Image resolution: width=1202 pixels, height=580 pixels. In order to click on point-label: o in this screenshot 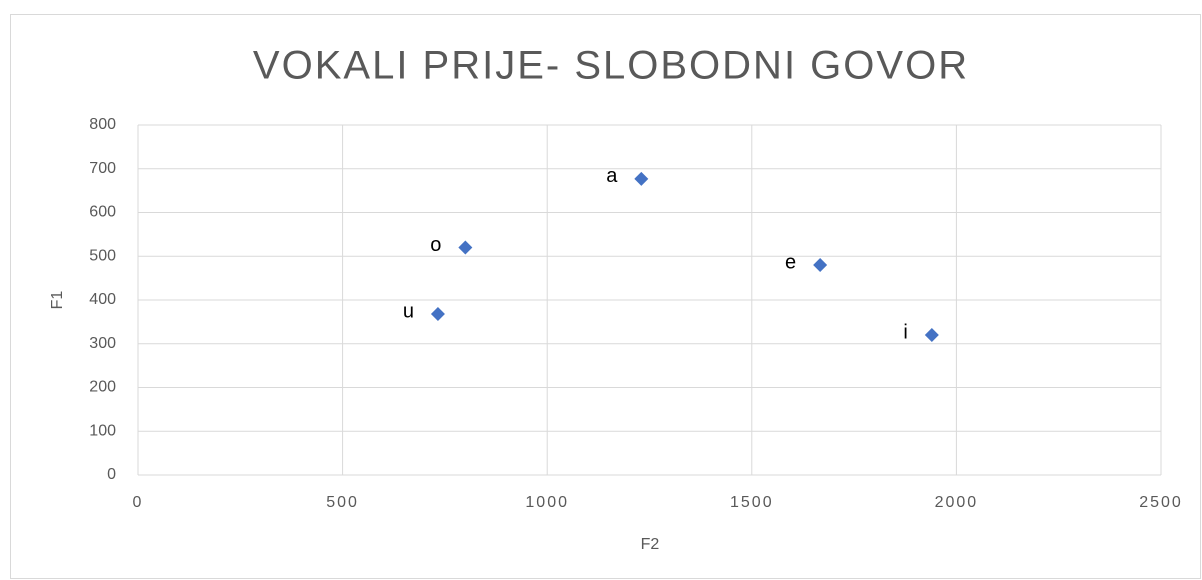, I will do `click(435, 245)`.